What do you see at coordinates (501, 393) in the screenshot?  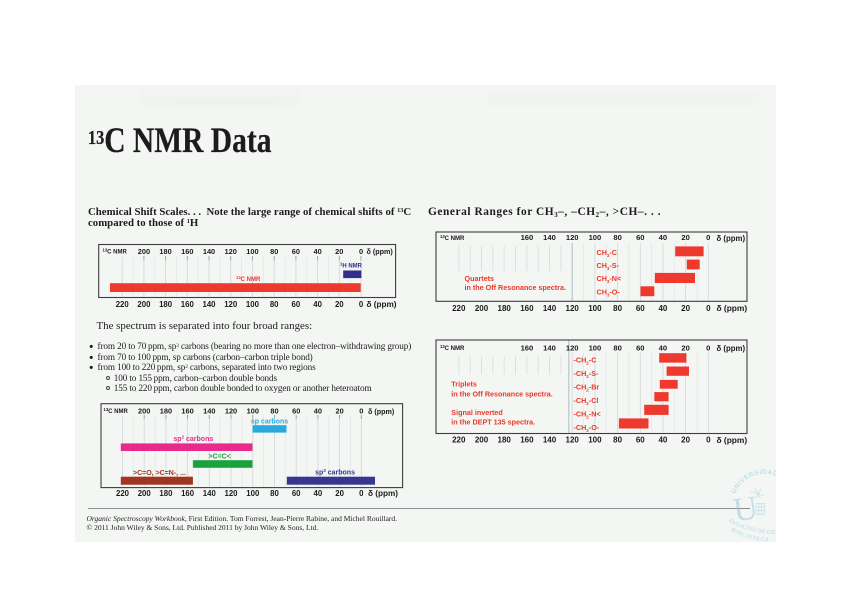 I see `svg-text: in the Off Resonance spectra.` at bounding box center [501, 393].